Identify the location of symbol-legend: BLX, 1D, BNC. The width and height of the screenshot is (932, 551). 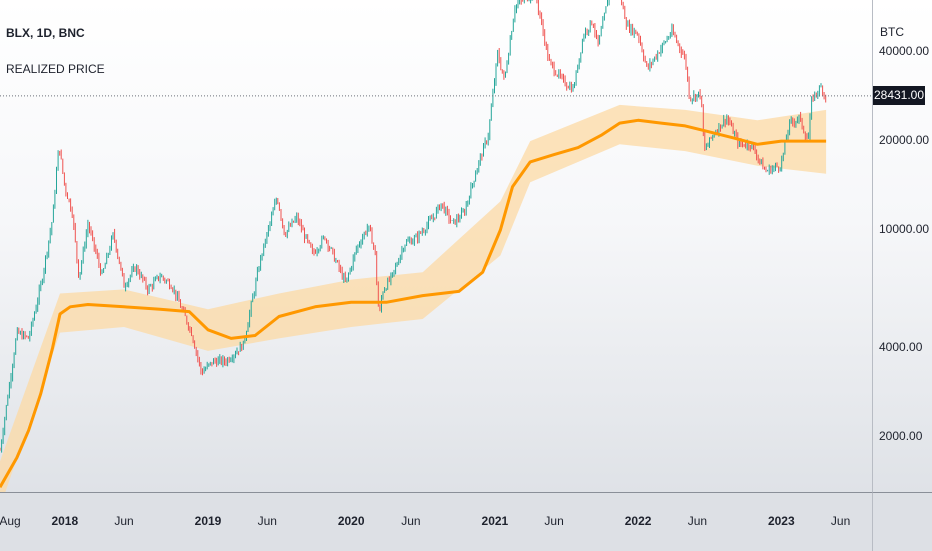
(45, 33).